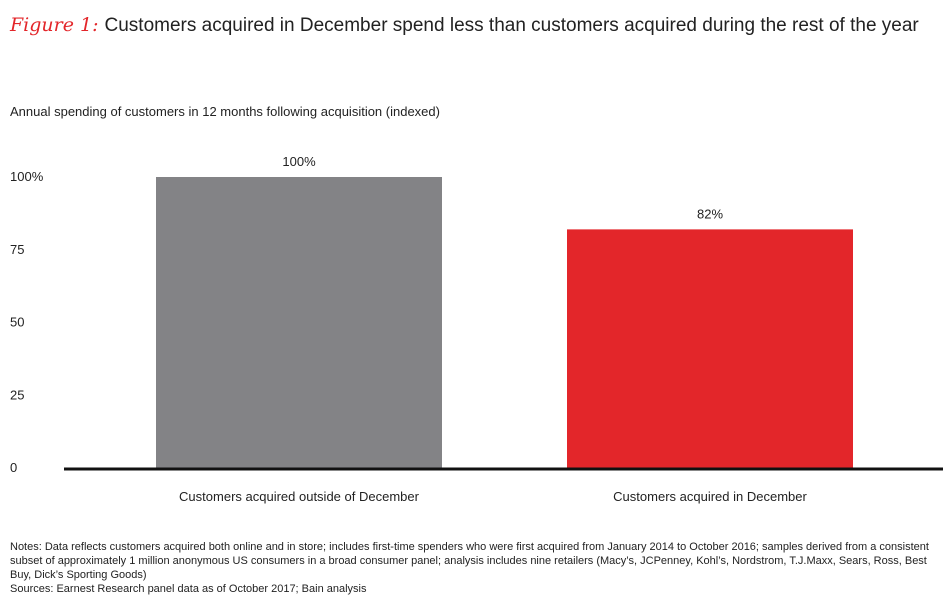  I want to click on y-tick-label: 0, so click(13, 467).